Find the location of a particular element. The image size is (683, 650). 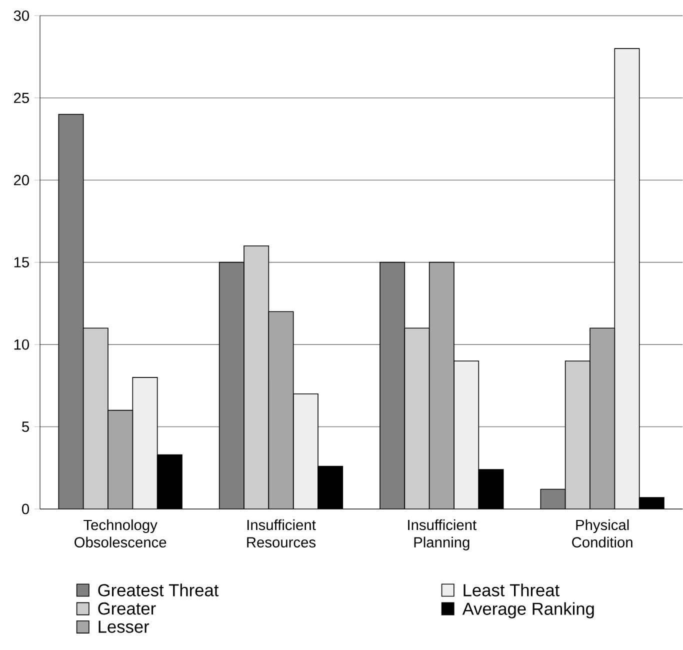

legend-label: Average Ranking is located at coordinates (528, 610).